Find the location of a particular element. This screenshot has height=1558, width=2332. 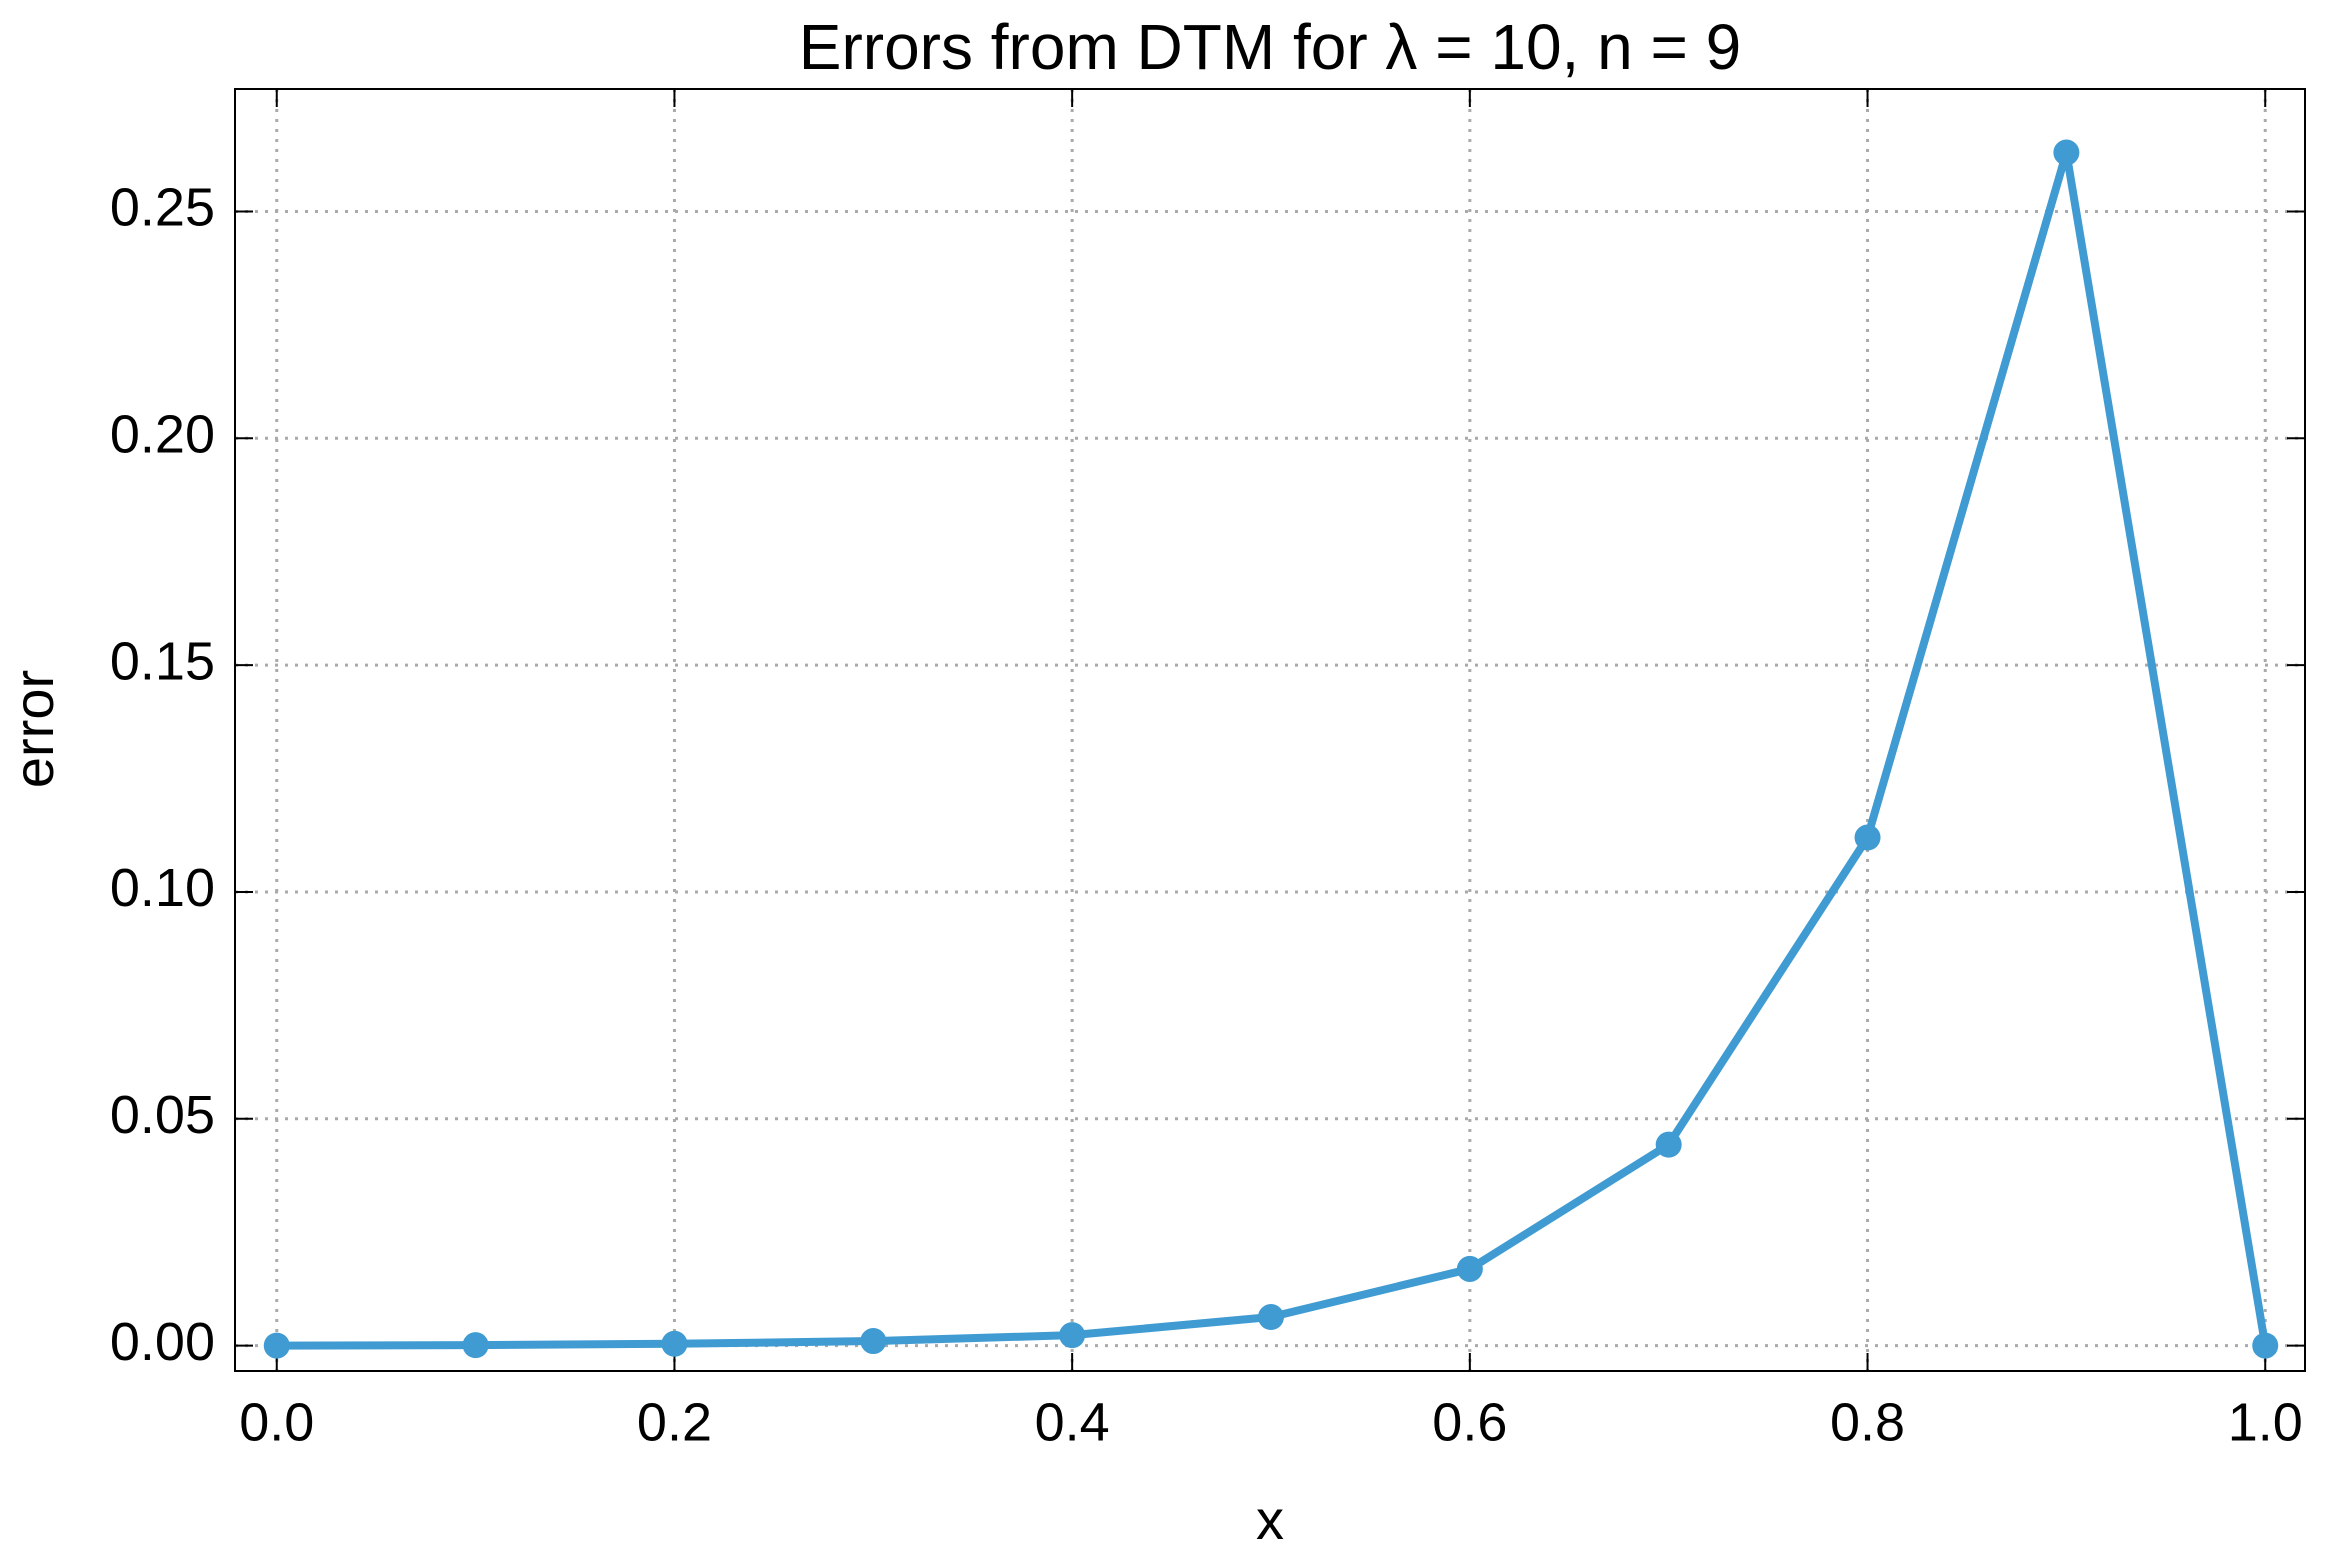

x-tick-label: 0.4 is located at coordinates (1072, 1422).